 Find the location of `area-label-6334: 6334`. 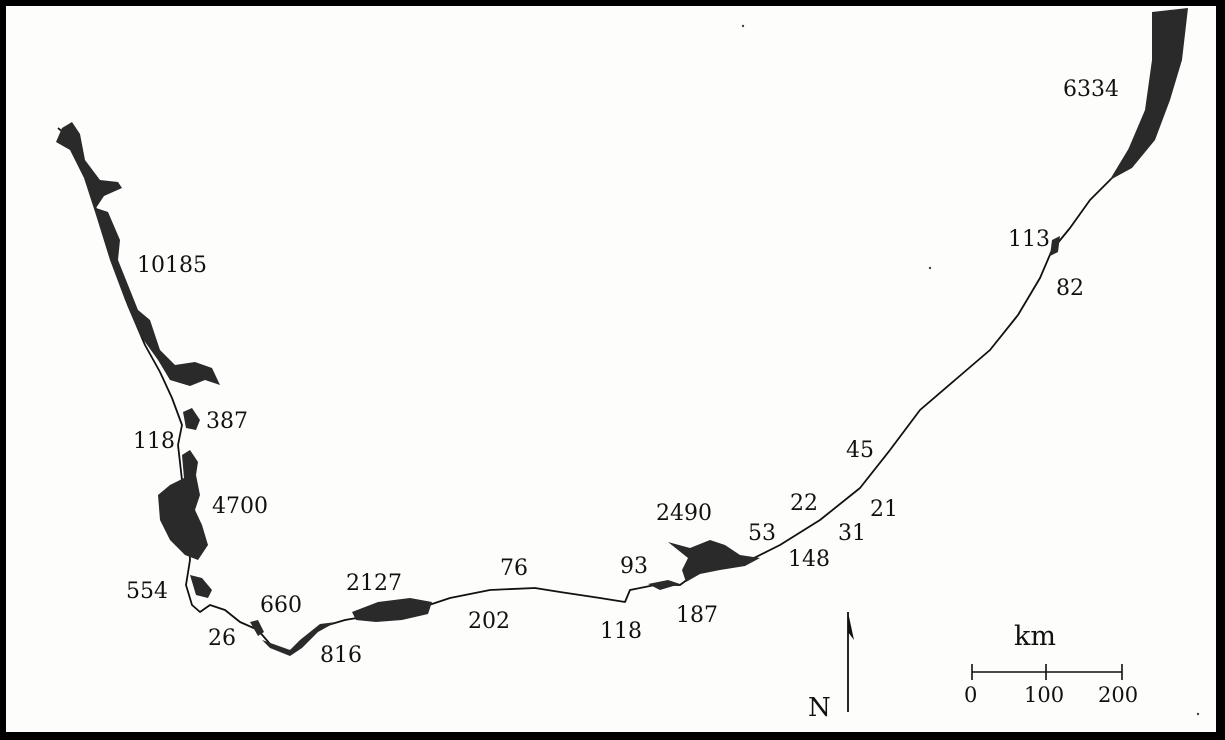

area-label-6334: 6334 is located at coordinates (1091, 89).